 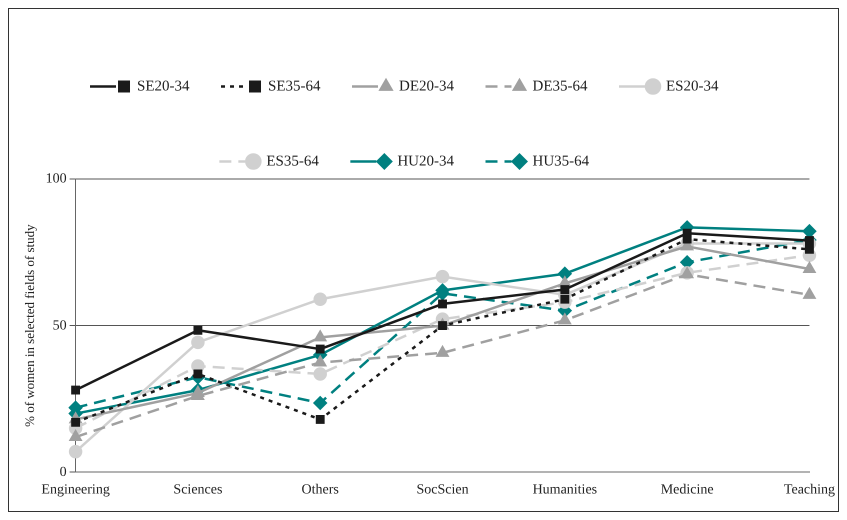 What do you see at coordinates (426, 86) in the screenshot?
I see `legend-label: DE20-34` at bounding box center [426, 86].